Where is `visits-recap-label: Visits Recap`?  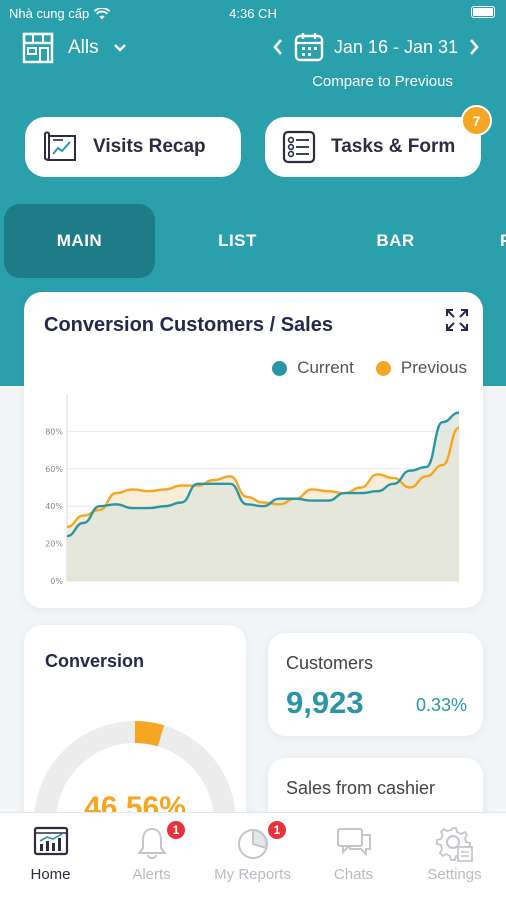
visits-recap-label: Visits Recap is located at coordinates (149, 146).